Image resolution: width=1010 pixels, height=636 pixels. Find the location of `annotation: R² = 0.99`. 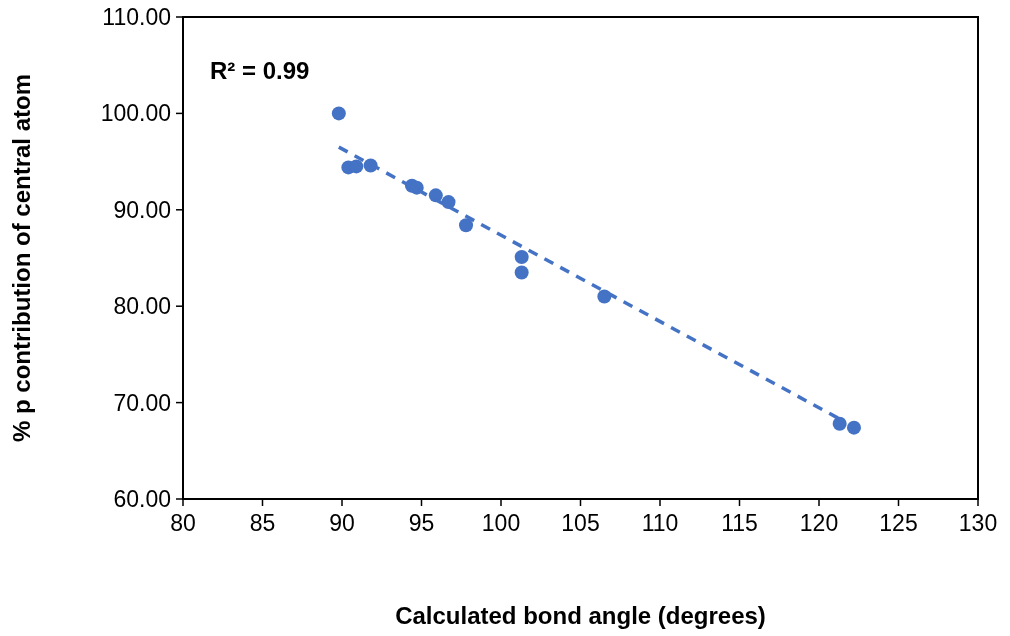

annotation: R² = 0.99 is located at coordinates (260, 70).